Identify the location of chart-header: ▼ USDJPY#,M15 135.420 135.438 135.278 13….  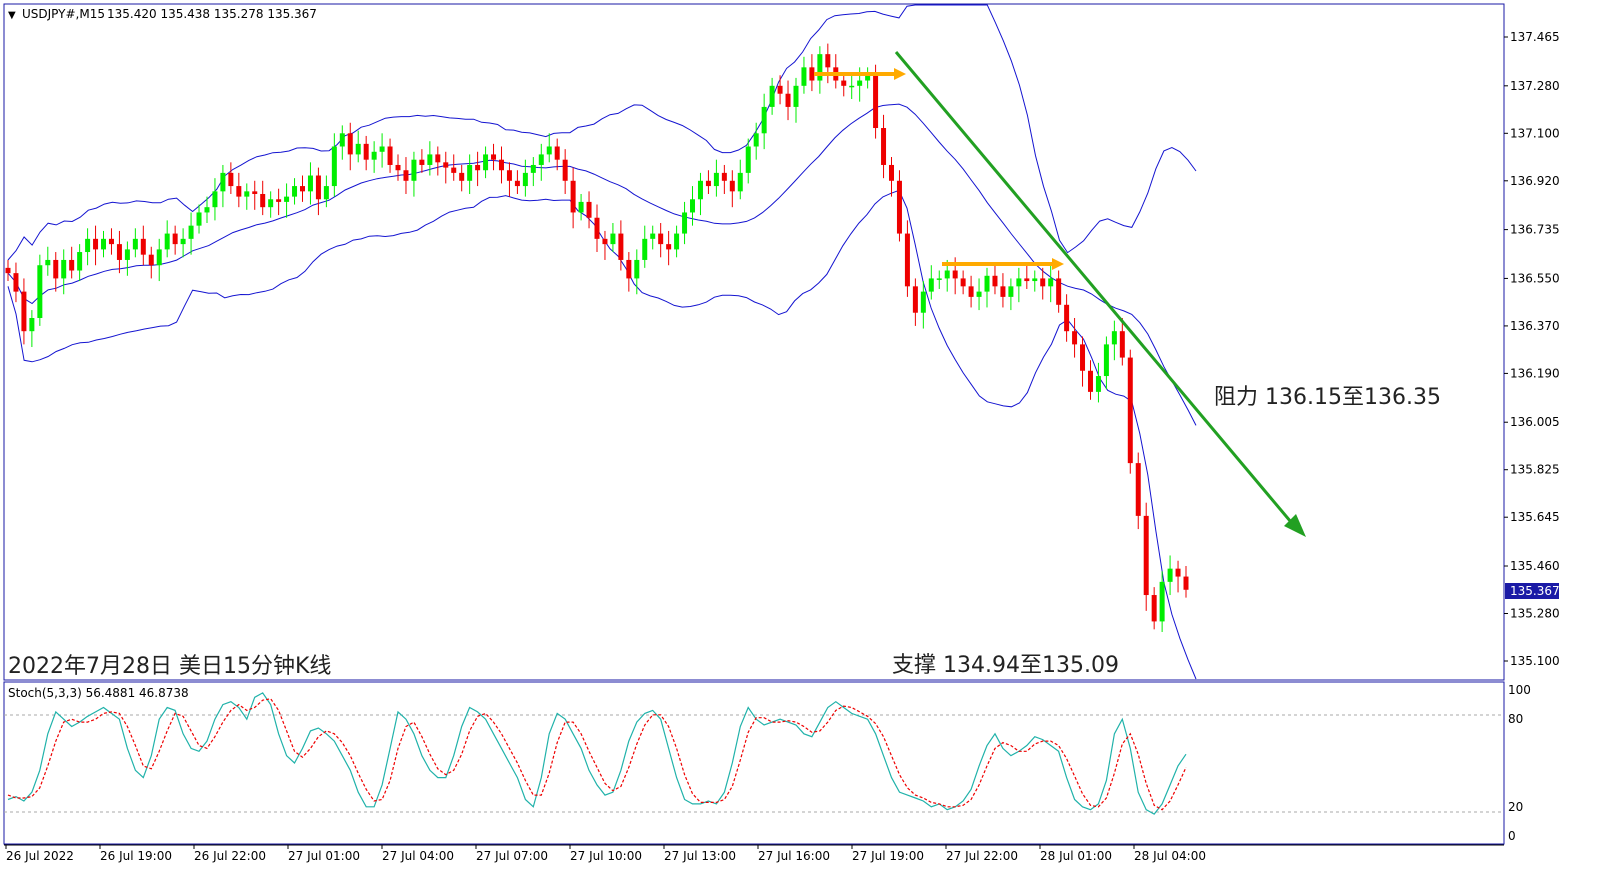
(162, 14).